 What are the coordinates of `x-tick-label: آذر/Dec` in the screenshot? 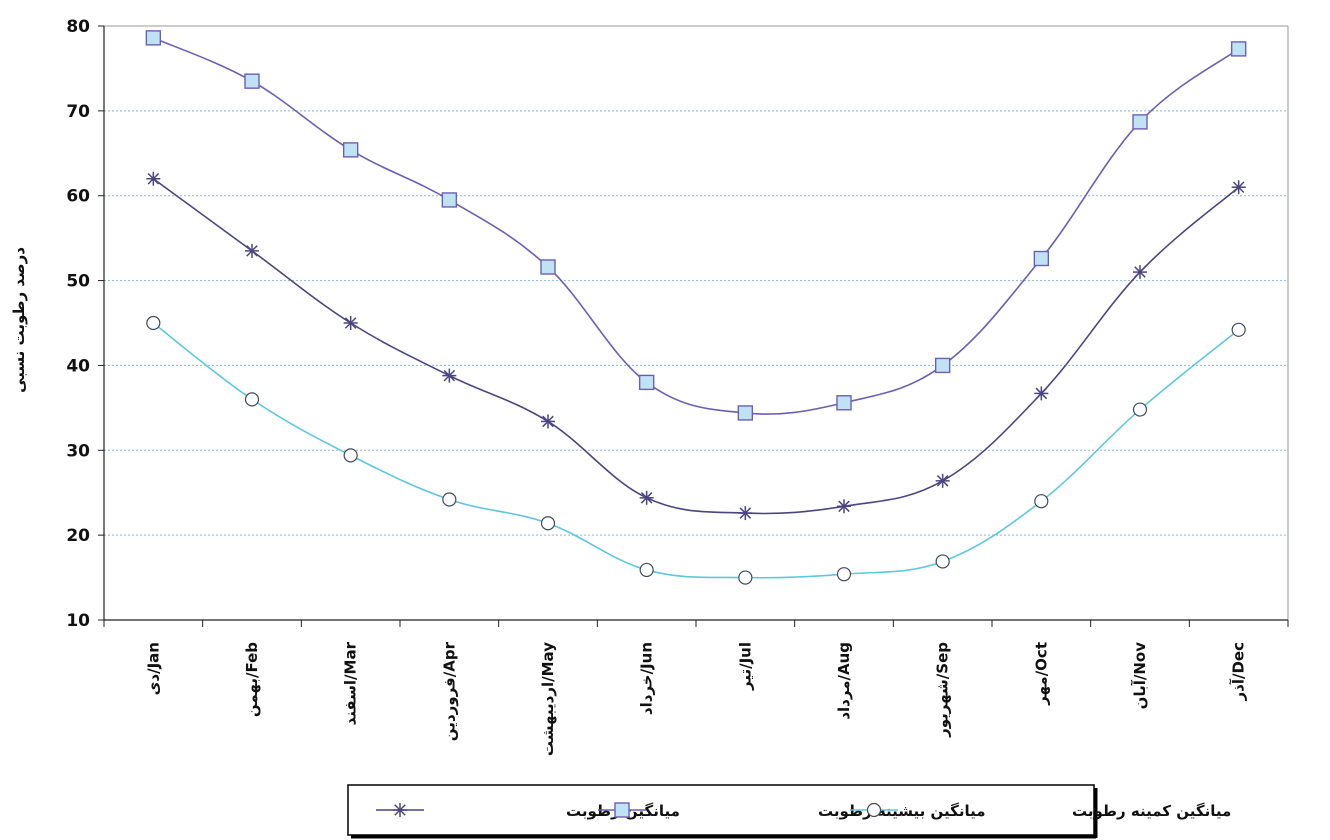 It's located at (1239, 671).